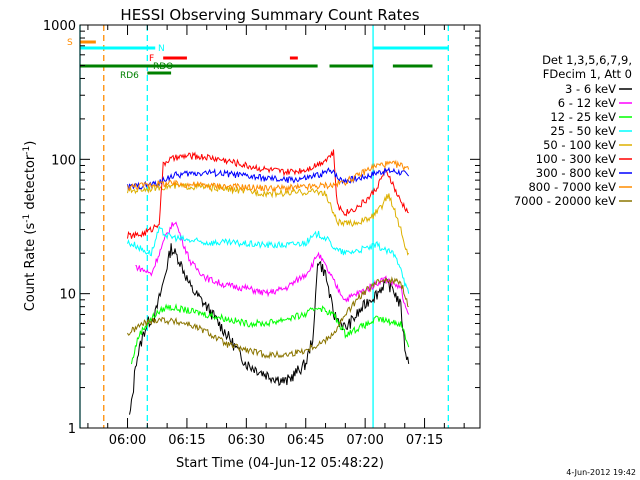  I want to click on legend-label-1: 6 - 12 keV, so click(587, 103).